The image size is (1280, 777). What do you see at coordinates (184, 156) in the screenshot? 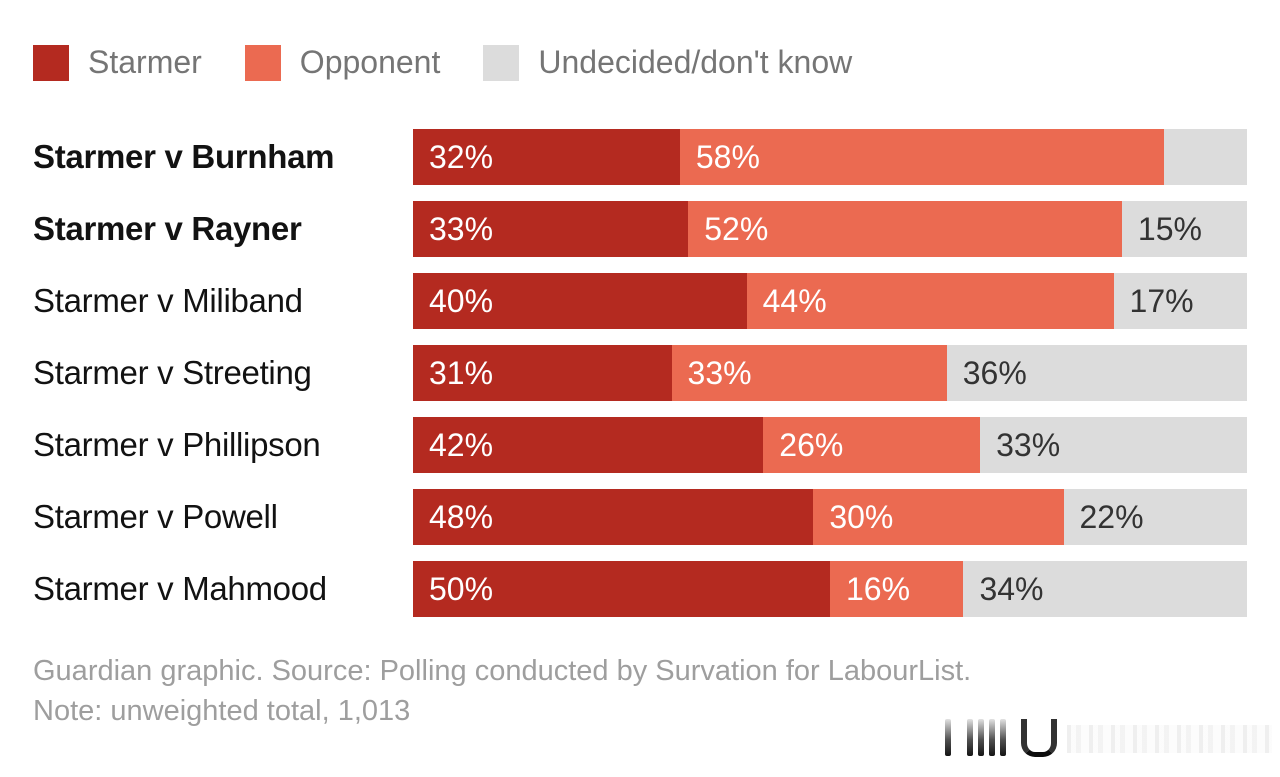
I see `row-label: Starmer v Burnham` at bounding box center [184, 156].